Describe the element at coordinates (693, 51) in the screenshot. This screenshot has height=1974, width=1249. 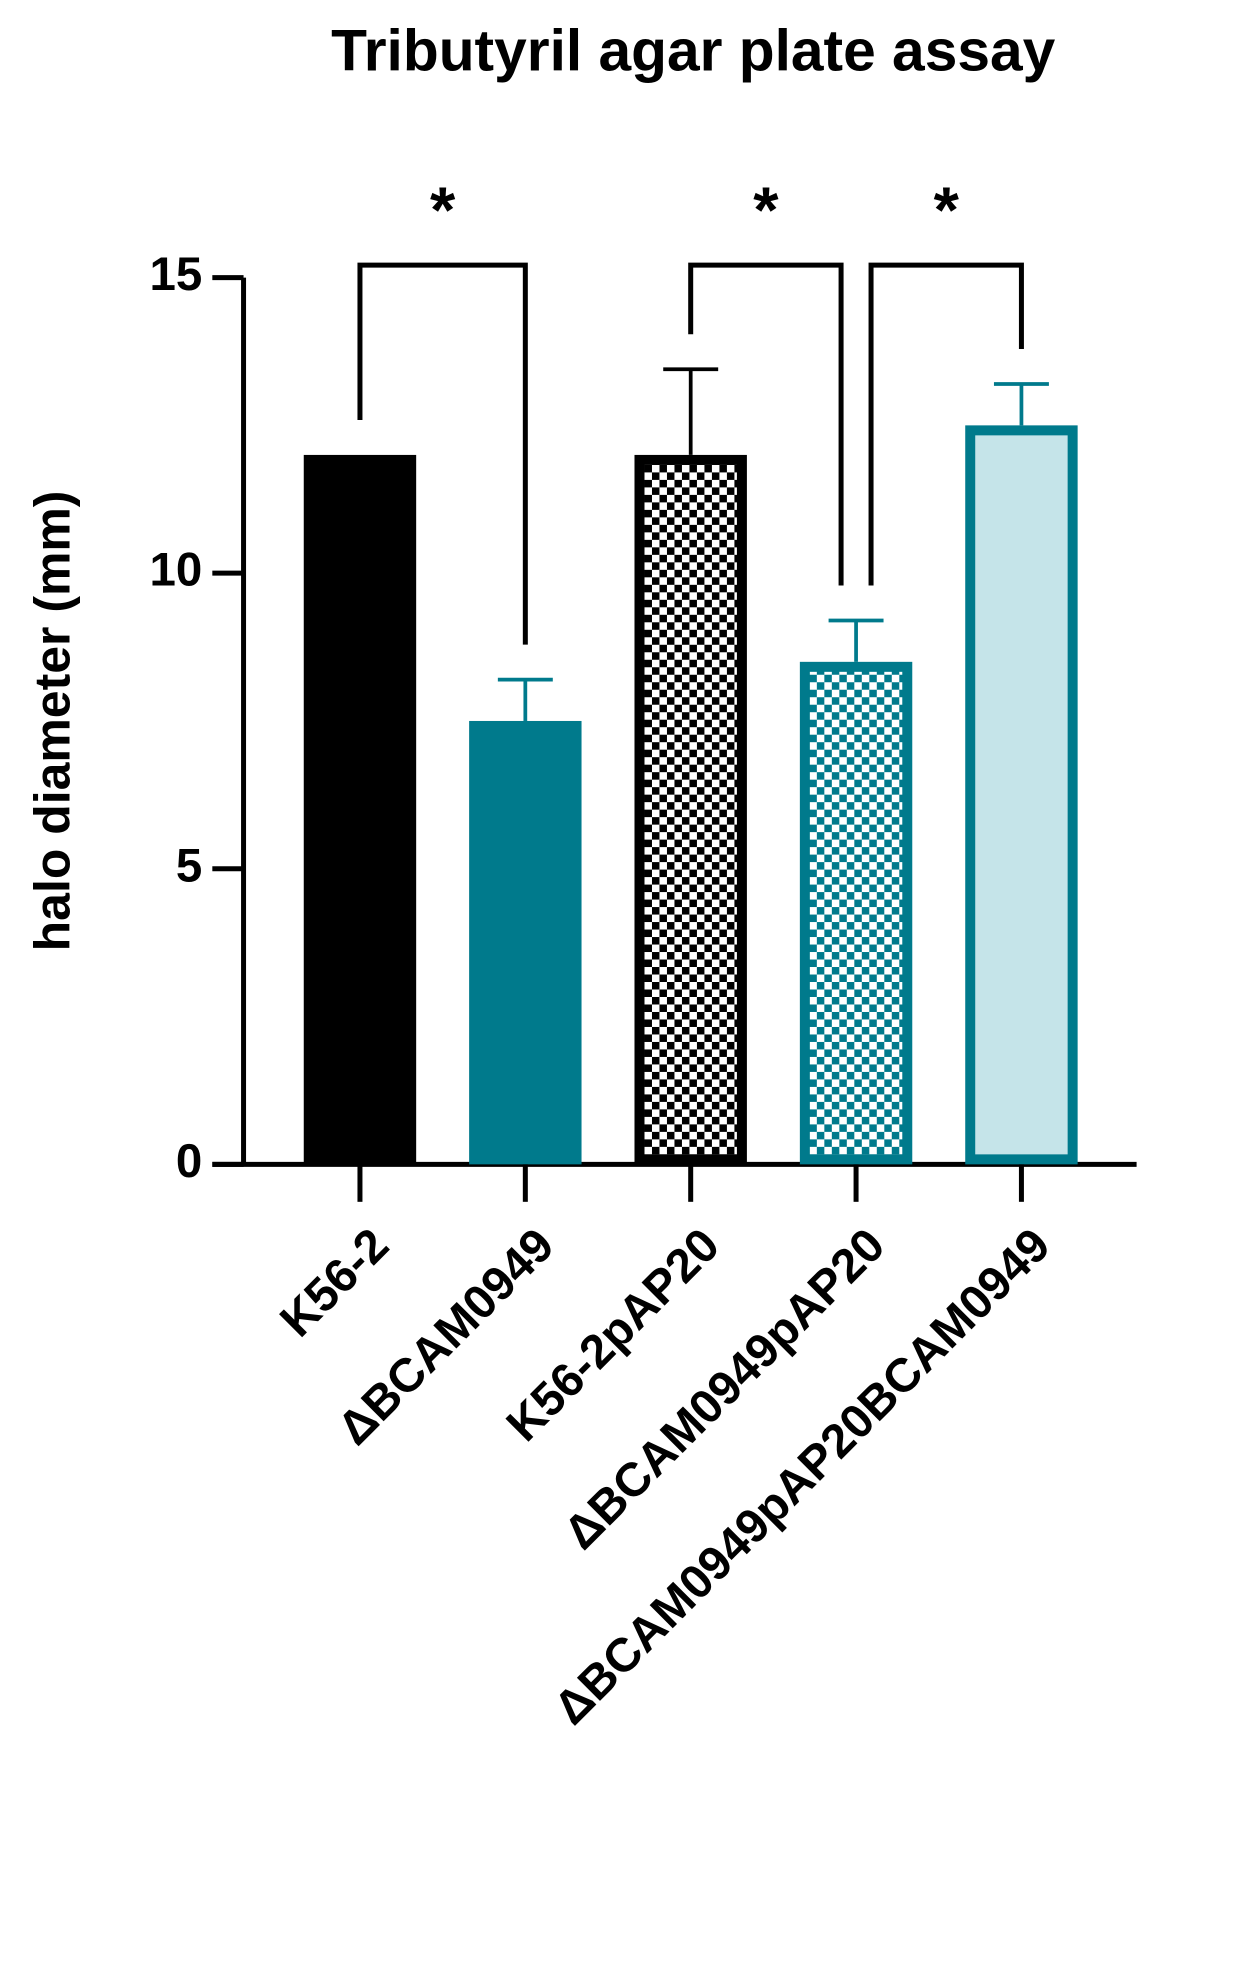
I see `chart-title: Tributyril agar plate assay` at that location.